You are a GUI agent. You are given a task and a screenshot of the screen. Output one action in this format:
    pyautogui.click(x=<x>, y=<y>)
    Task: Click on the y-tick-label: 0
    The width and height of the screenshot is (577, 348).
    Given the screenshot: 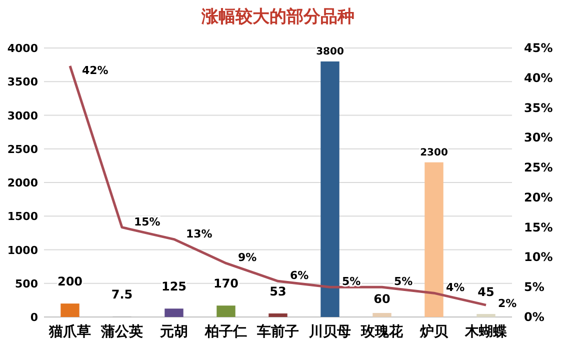 What is the action you would take?
    pyautogui.click(x=34, y=317)
    